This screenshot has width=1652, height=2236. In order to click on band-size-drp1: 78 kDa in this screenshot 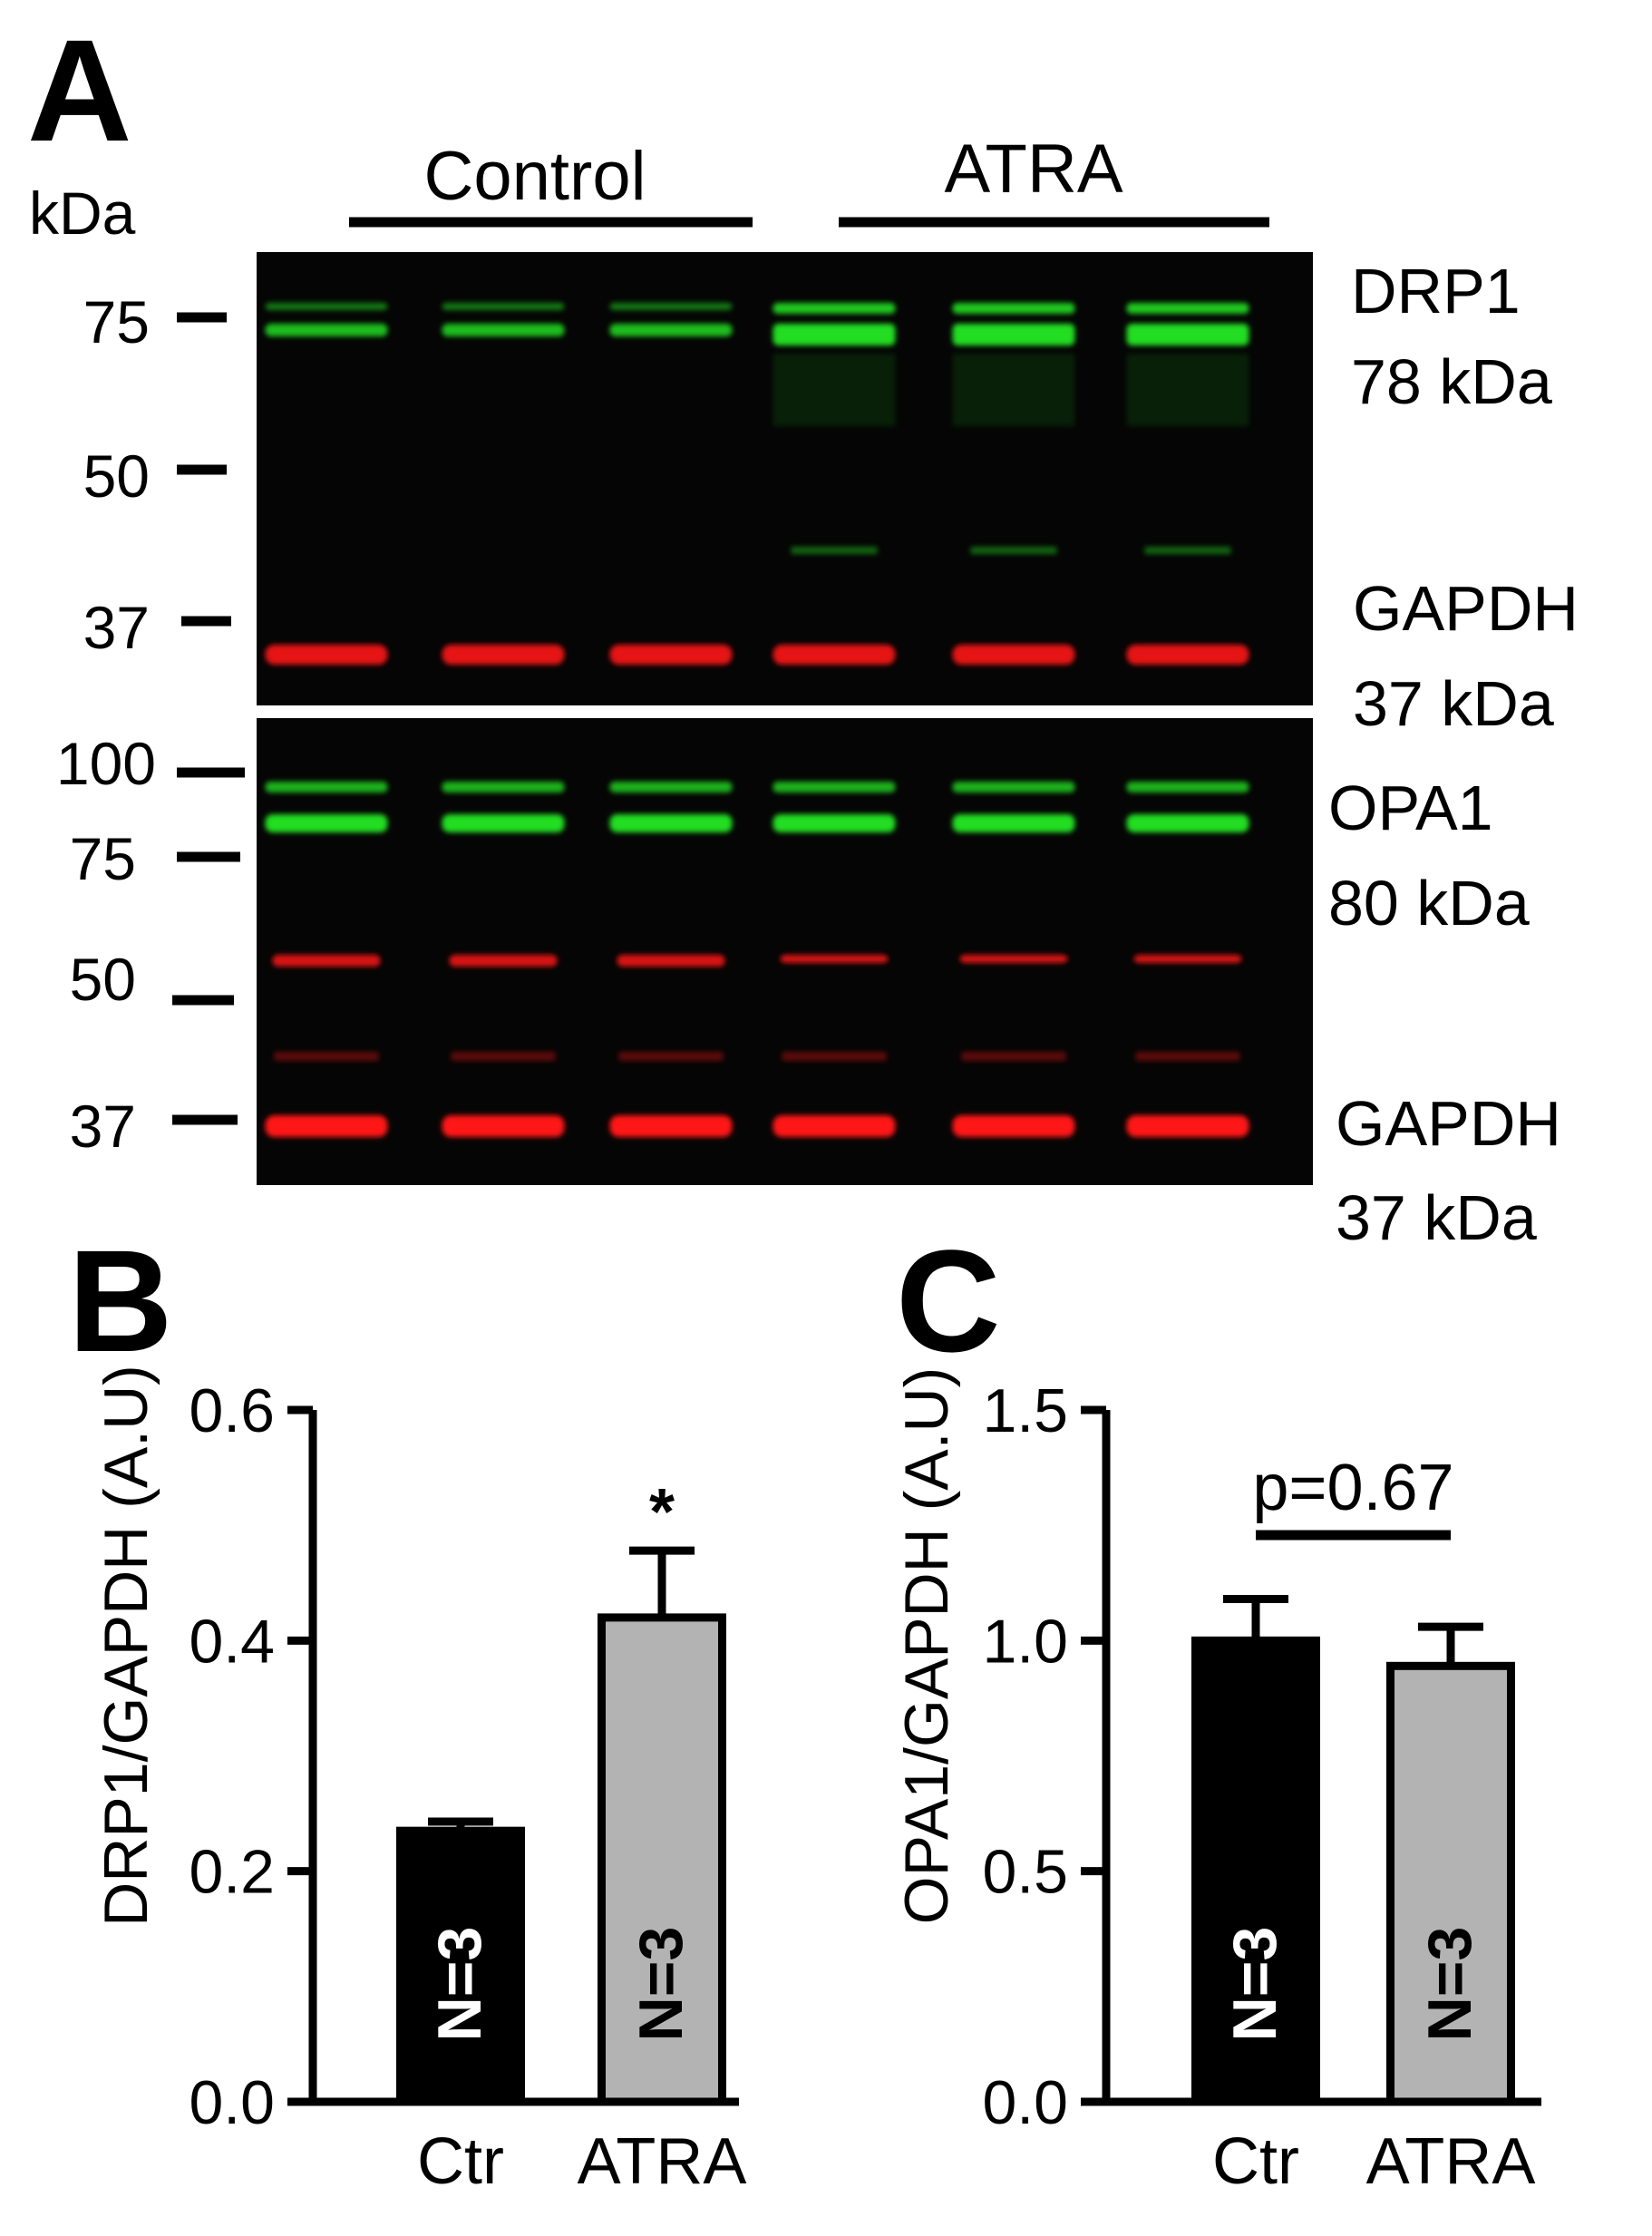, I will do `click(1452, 381)`.